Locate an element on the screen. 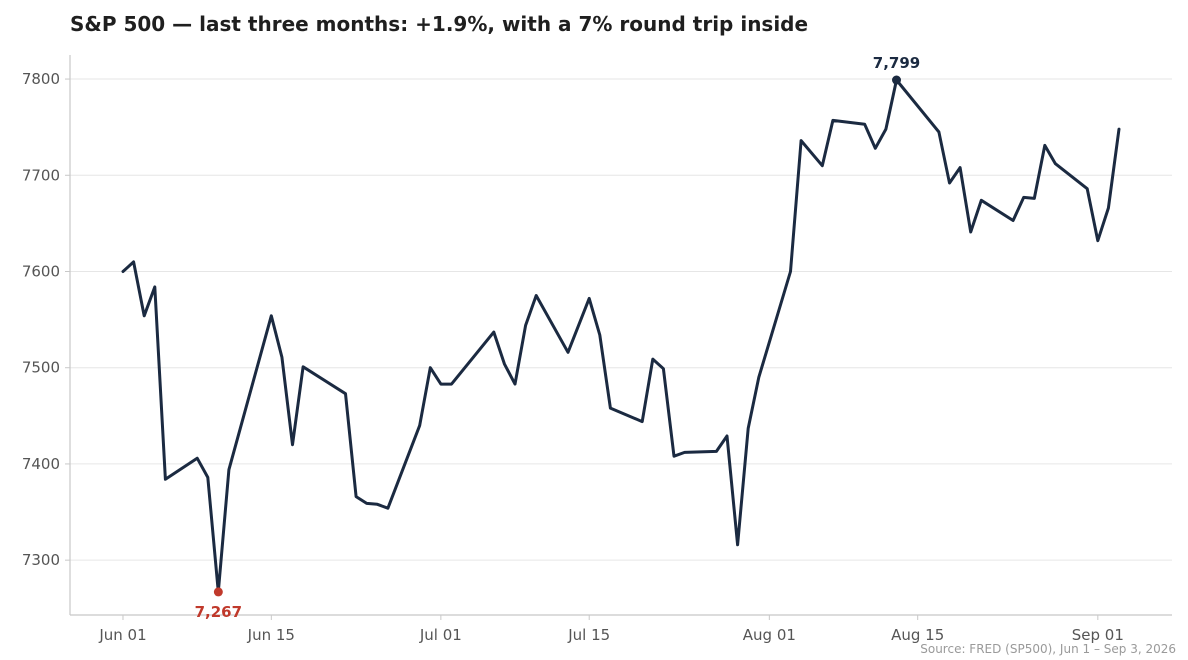  y-tick-label: 7500 is located at coordinates (41, 368).